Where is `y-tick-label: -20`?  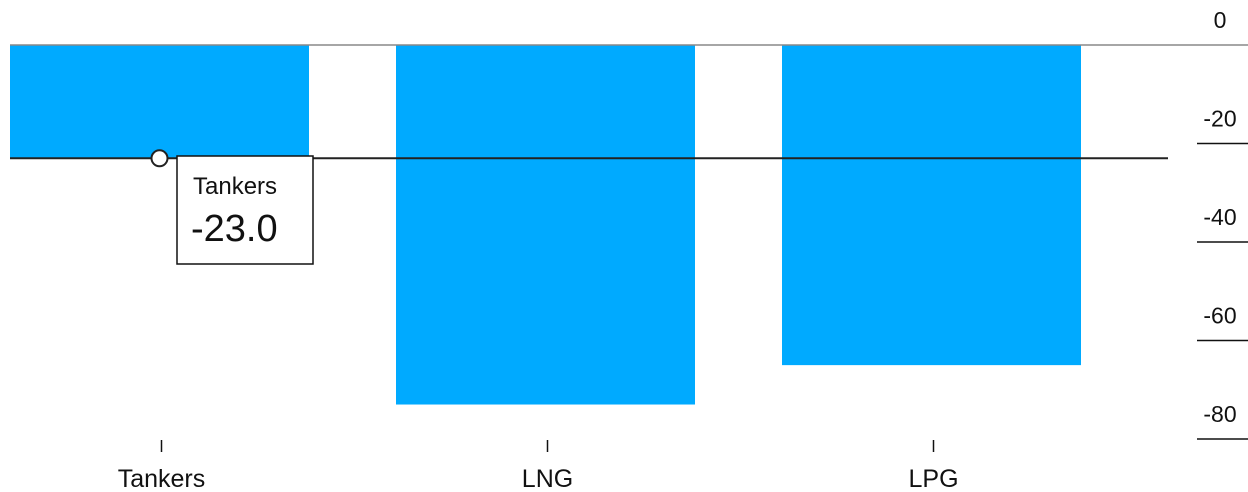
y-tick-label: -20 is located at coordinates (1219, 119).